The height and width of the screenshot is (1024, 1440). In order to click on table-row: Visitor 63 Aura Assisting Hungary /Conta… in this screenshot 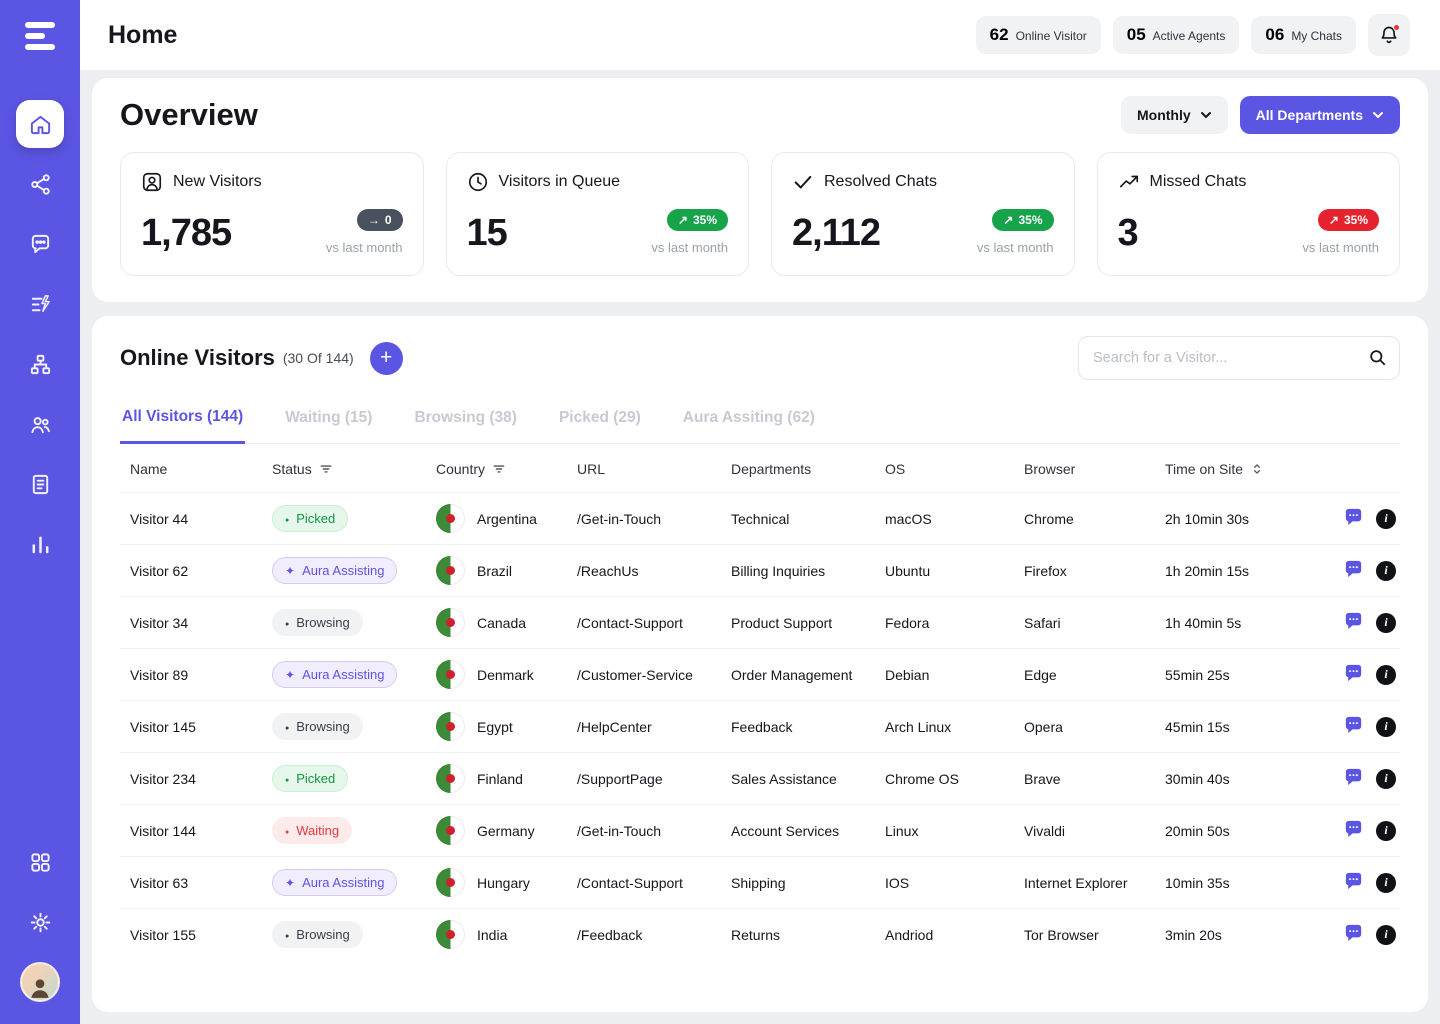, I will do `click(760, 882)`.